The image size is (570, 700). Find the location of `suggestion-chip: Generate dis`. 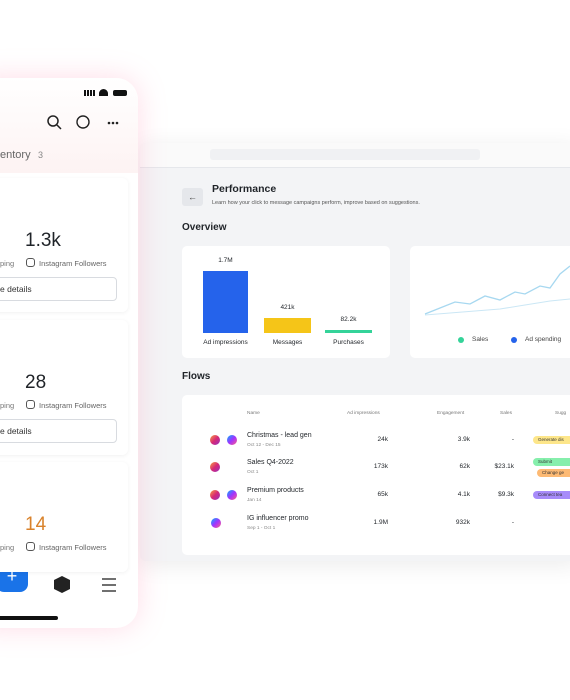

suggestion-chip: Generate dis is located at coordinates (551, 440).